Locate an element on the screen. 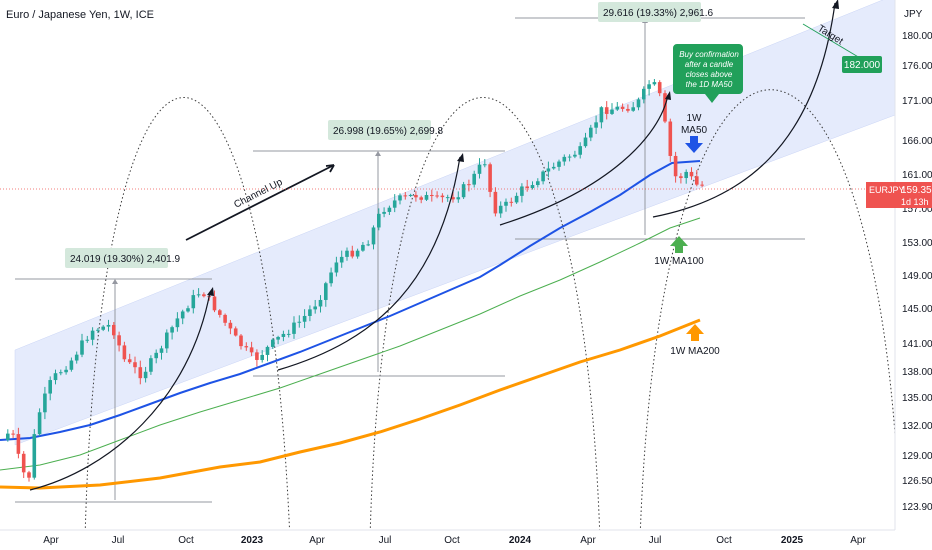  target-price-label: 182.000 is located at coordinates (862, 65).